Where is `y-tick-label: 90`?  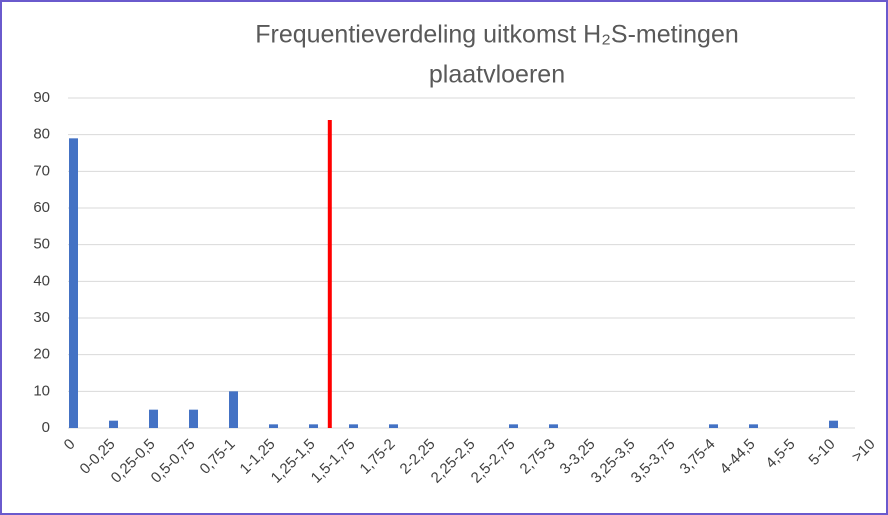 y-tick-label: 90 is located at coordinates (41, 97).